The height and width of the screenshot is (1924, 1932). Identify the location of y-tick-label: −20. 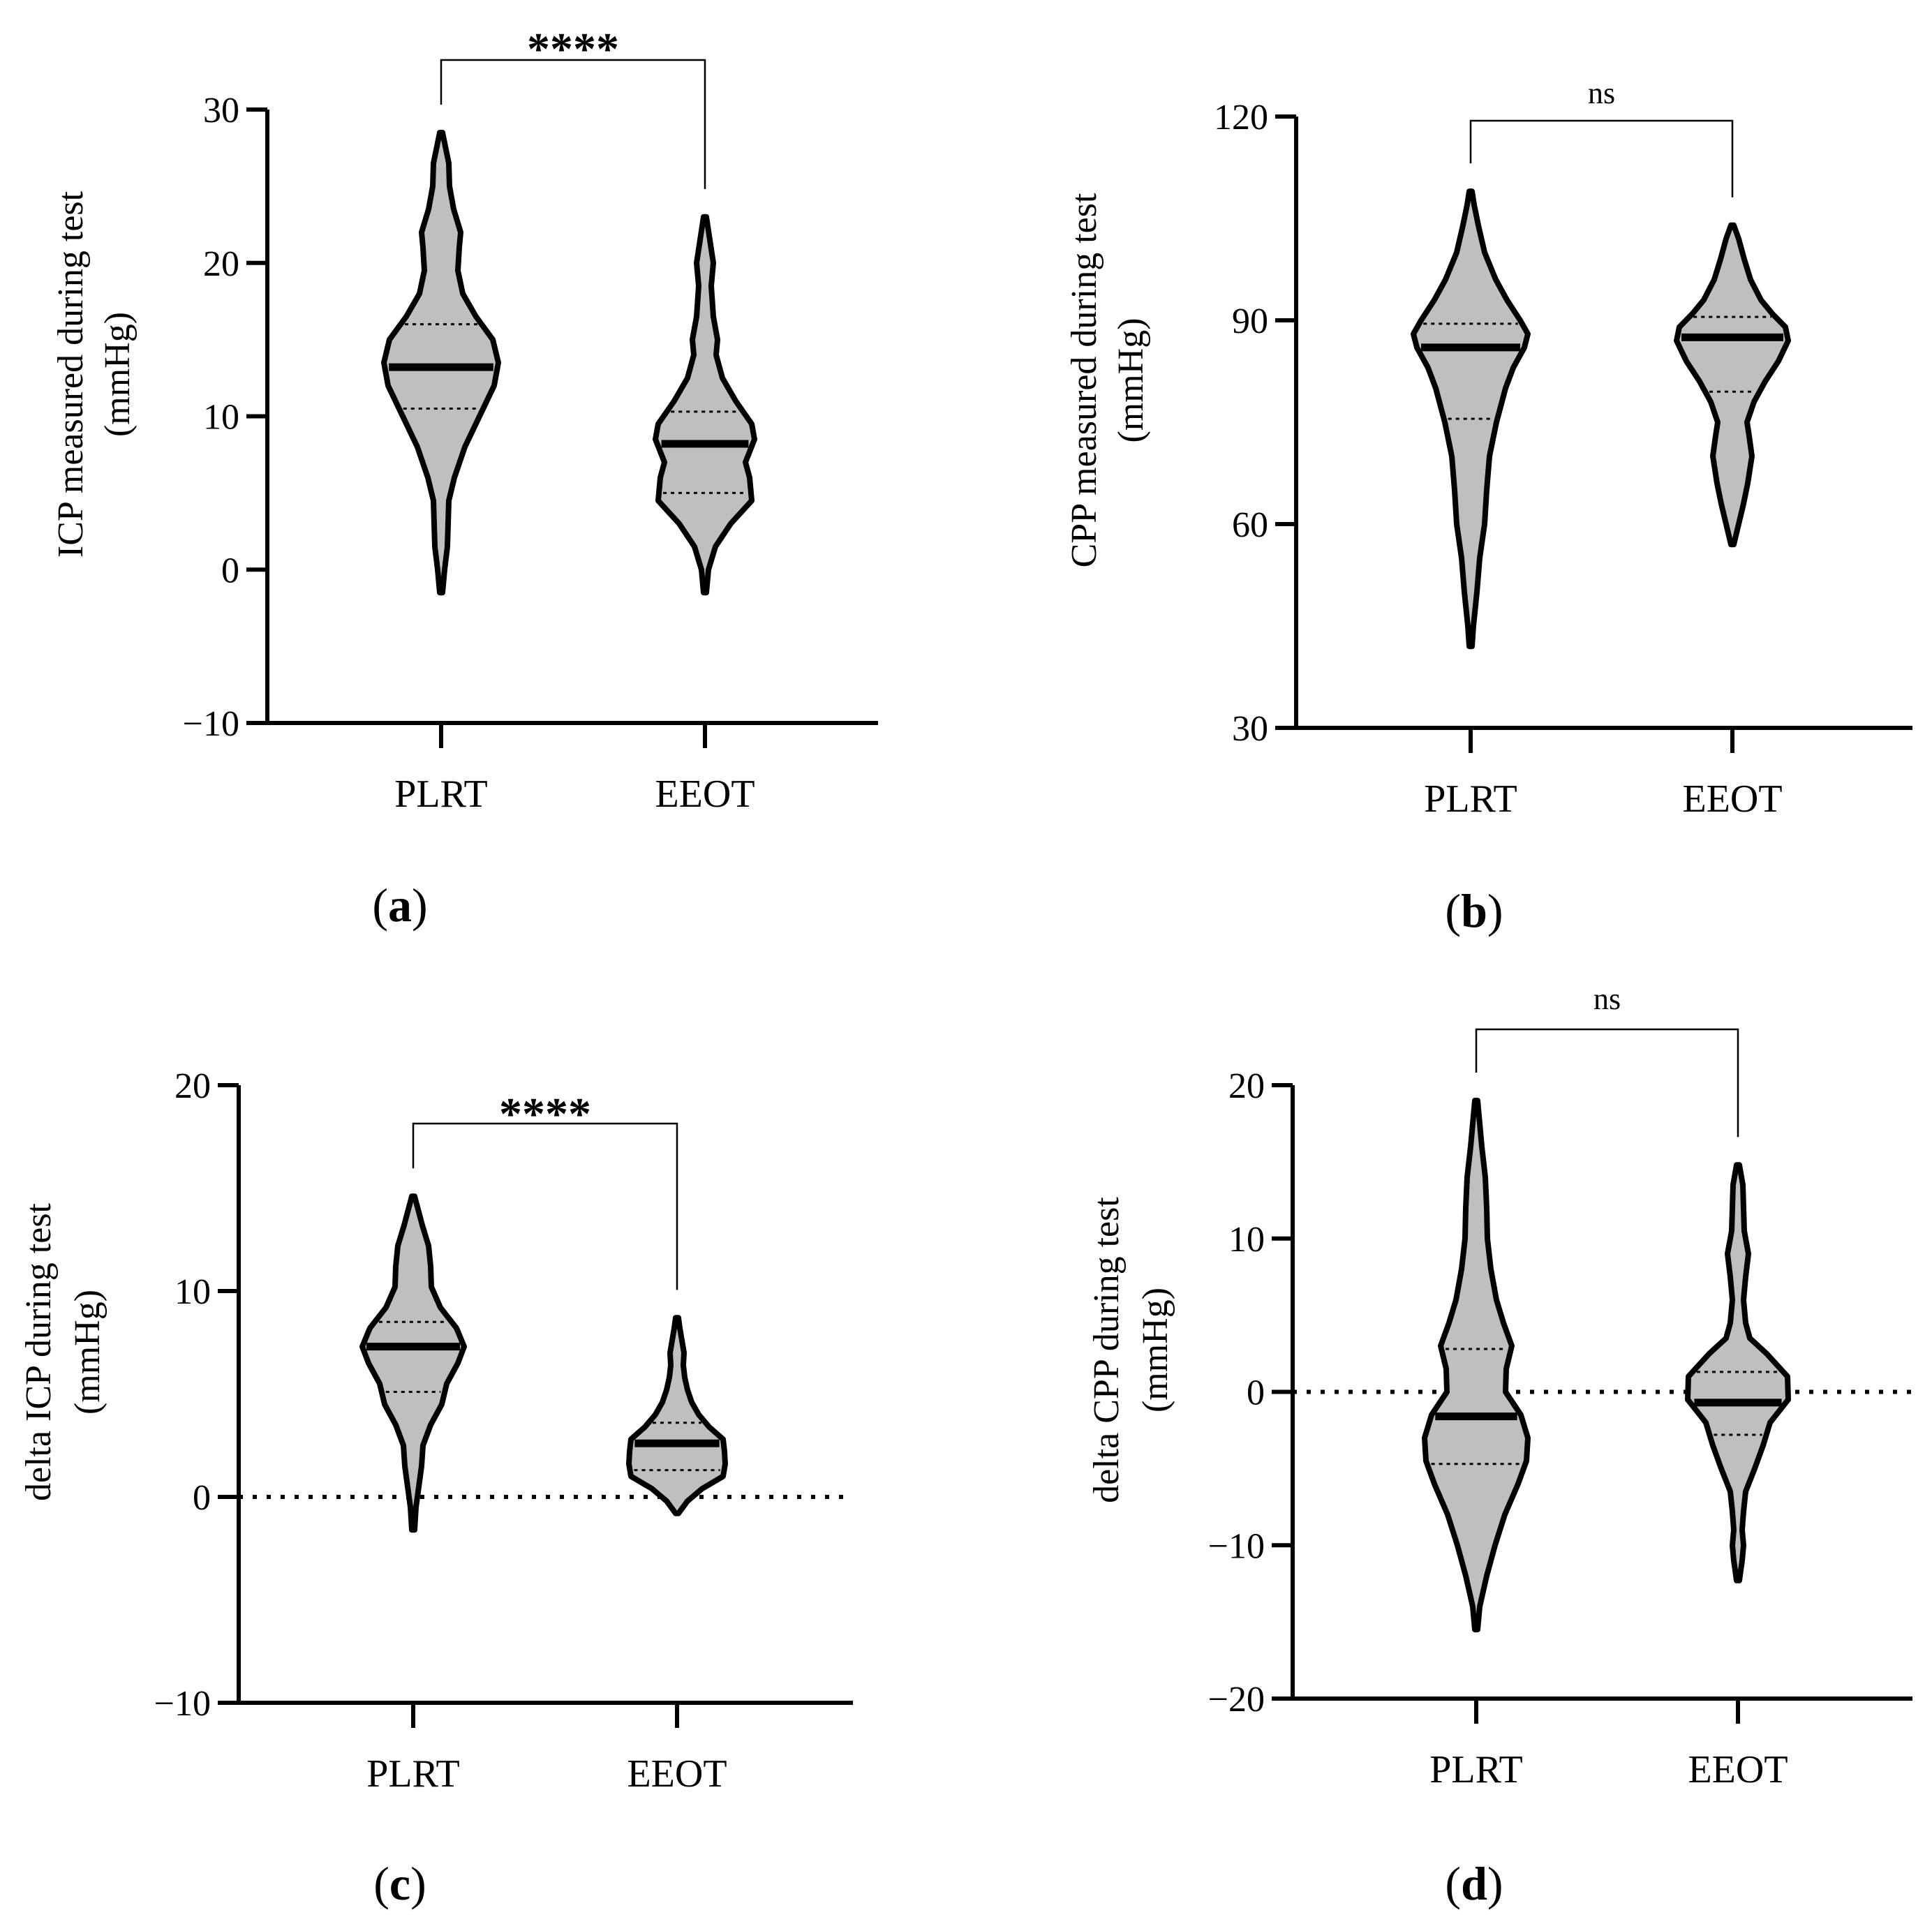
(1236, 1700).